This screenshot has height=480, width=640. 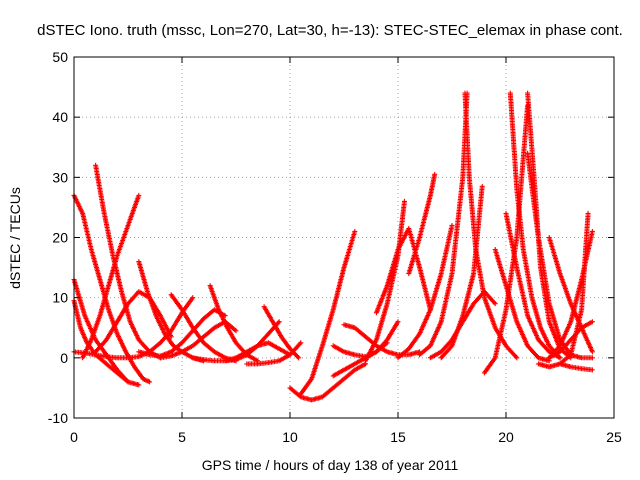 I want to click on x-tick-label: 5, so click(x=182, y=437).